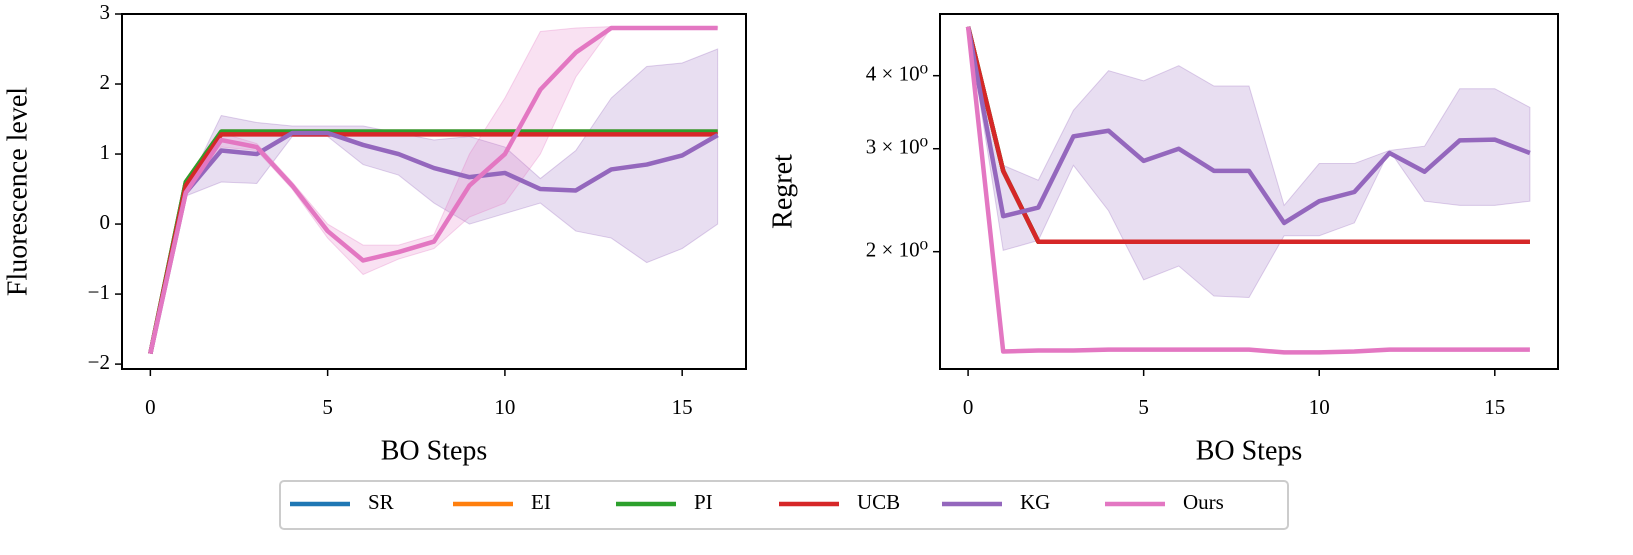 The image size is (1633, 555). What do you see at coordinates (105, 152) in the screenshot?
I see `y-tick-label: 1` at bounding box center [105, 152].